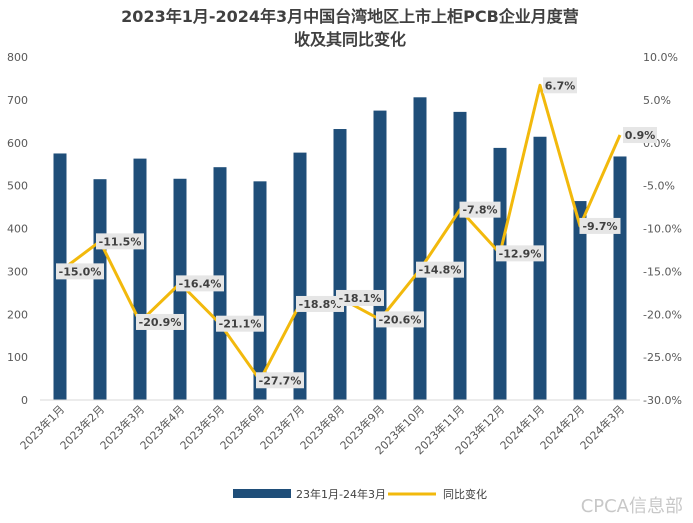 This screenshot has height=523, width=693. I want to click on yoy-label: 6.7%, so click(560, 85).